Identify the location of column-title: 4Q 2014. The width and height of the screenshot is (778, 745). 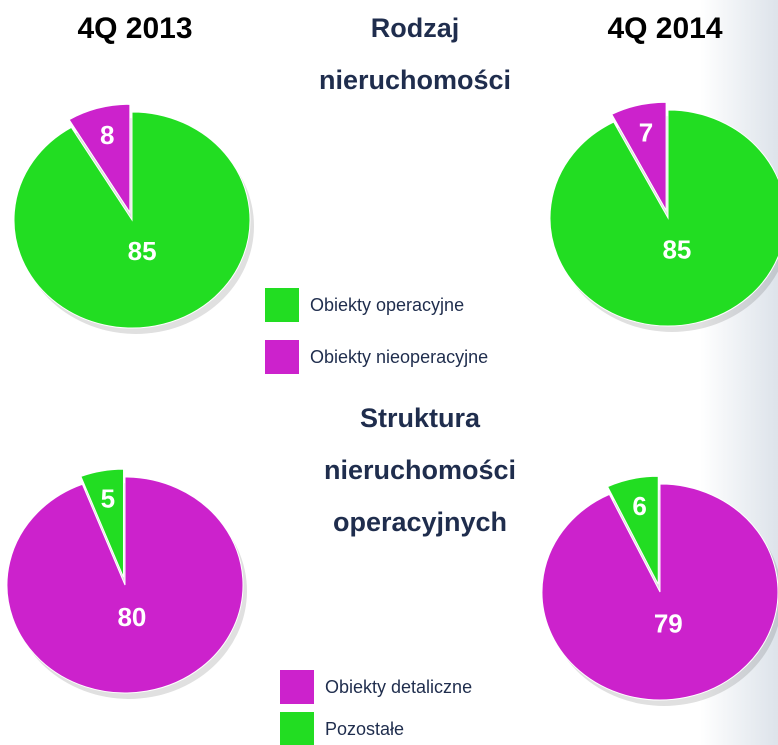
(664, 28).